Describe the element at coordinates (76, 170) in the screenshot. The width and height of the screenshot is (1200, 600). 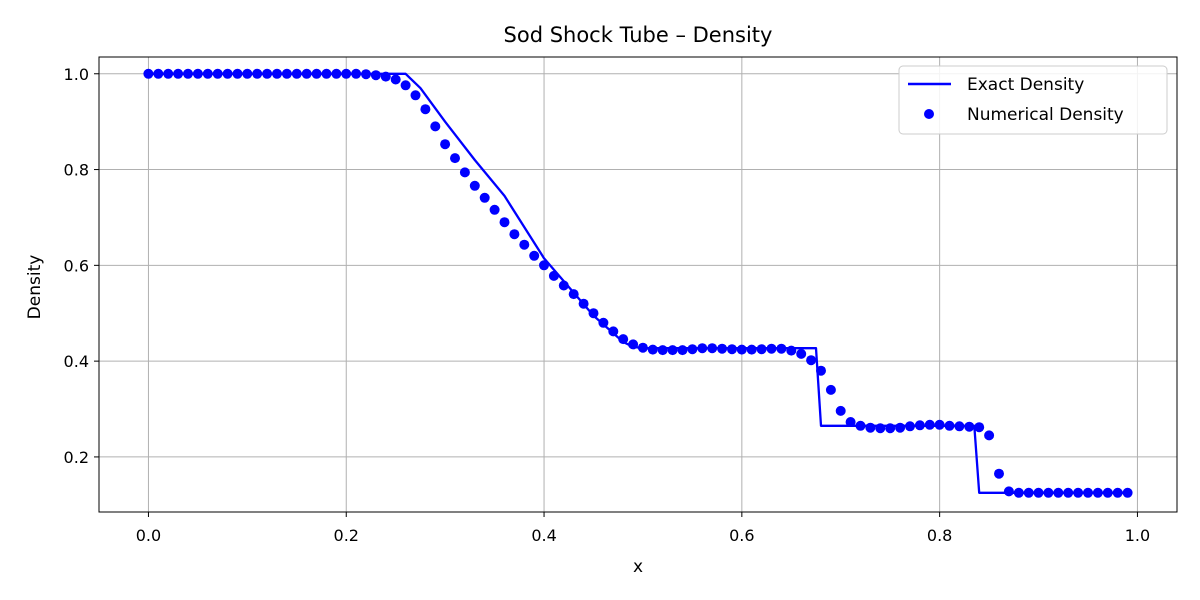
I see `y-tick-label: 0.8` at that location.